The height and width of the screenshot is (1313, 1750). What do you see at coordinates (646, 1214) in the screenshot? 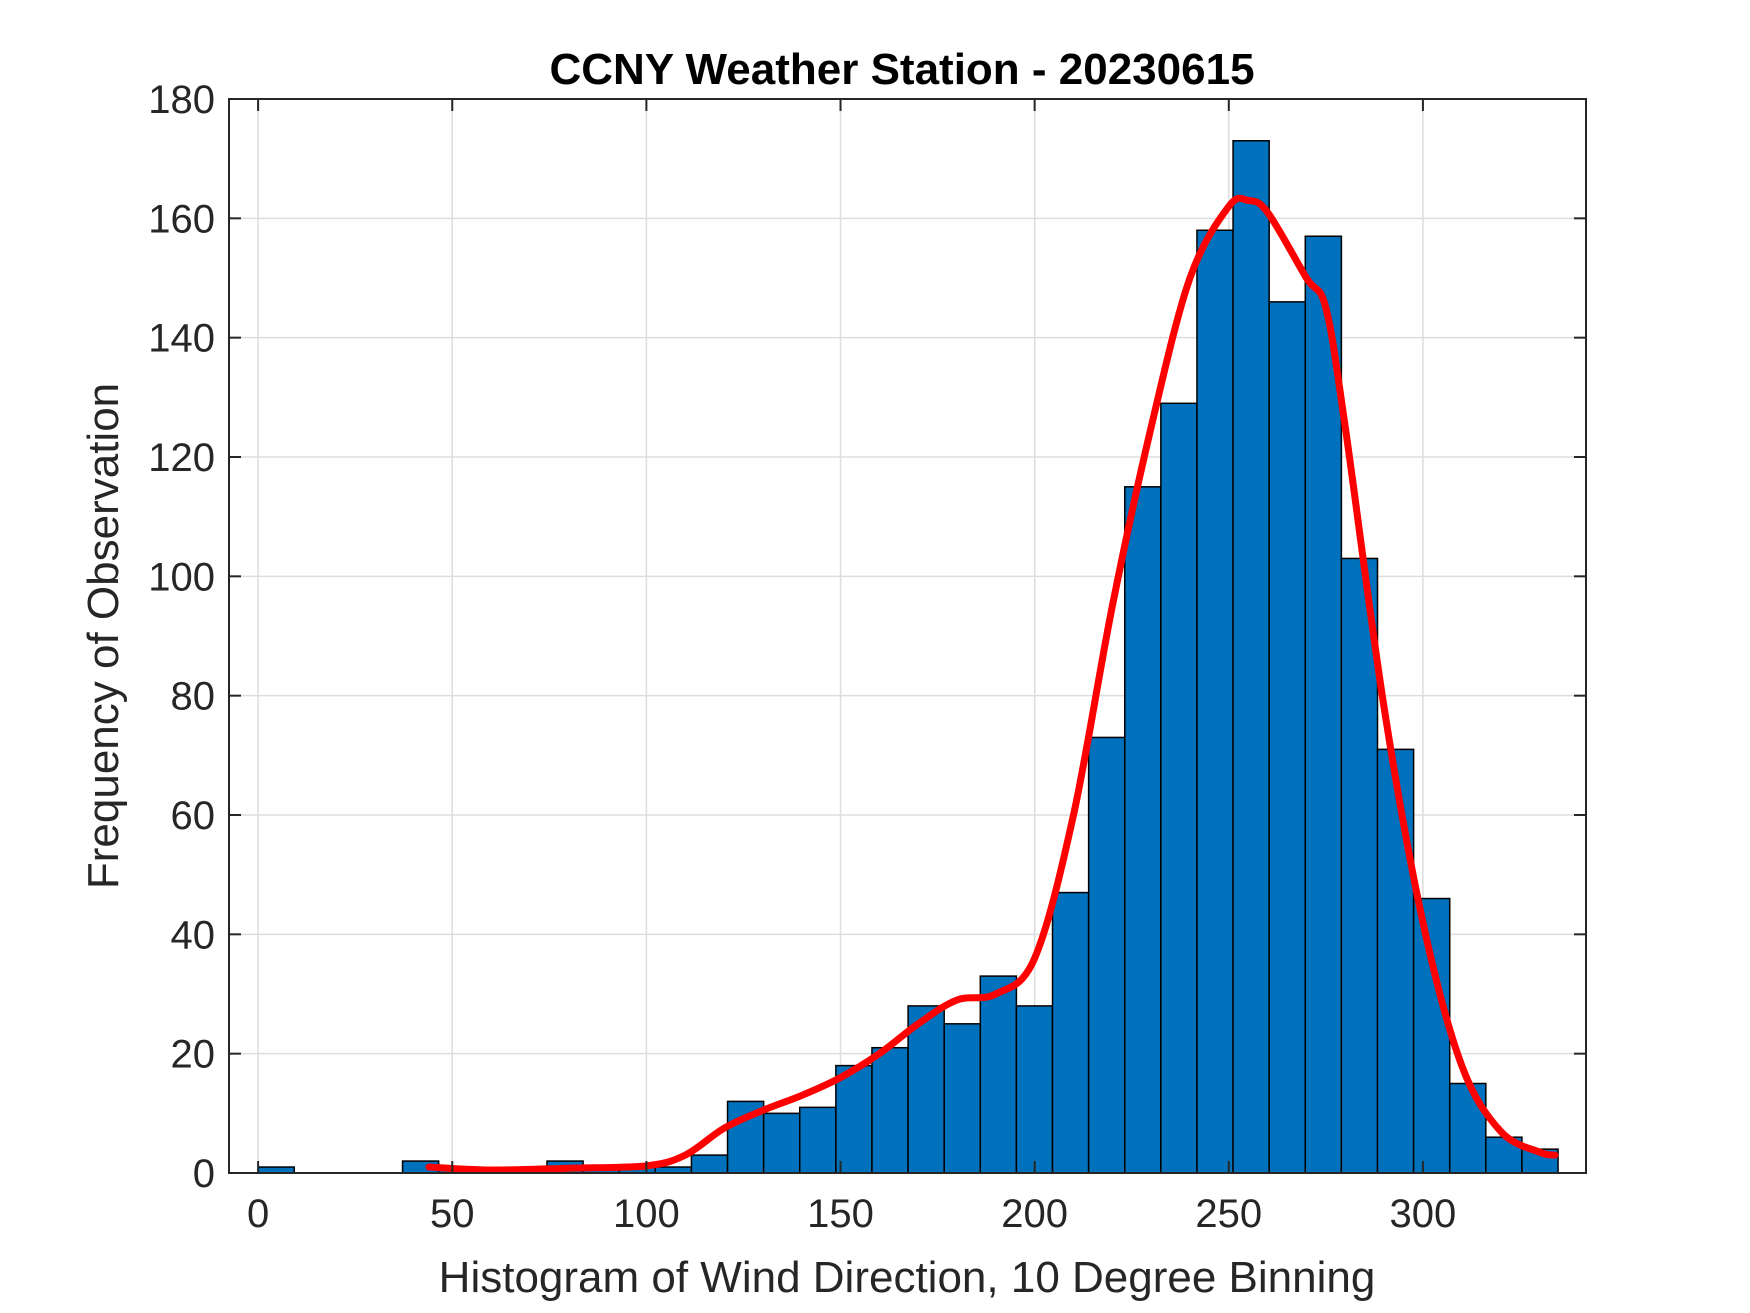
I see `x-tick-label: 100` at bounding box center [646, 1214].